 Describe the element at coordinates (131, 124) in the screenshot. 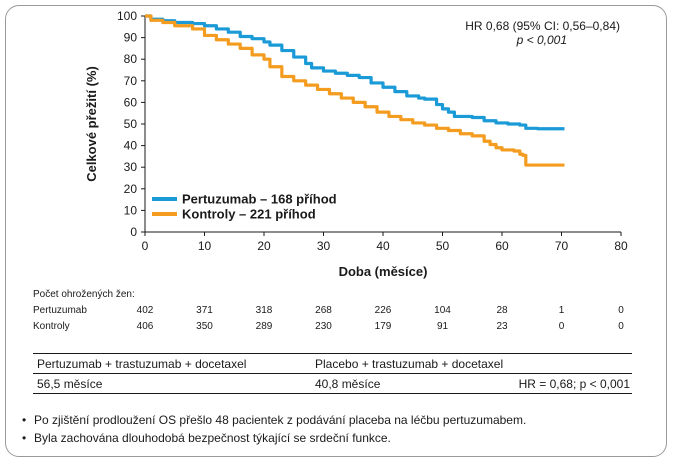

I see `y-tick-label: 50` at that location.